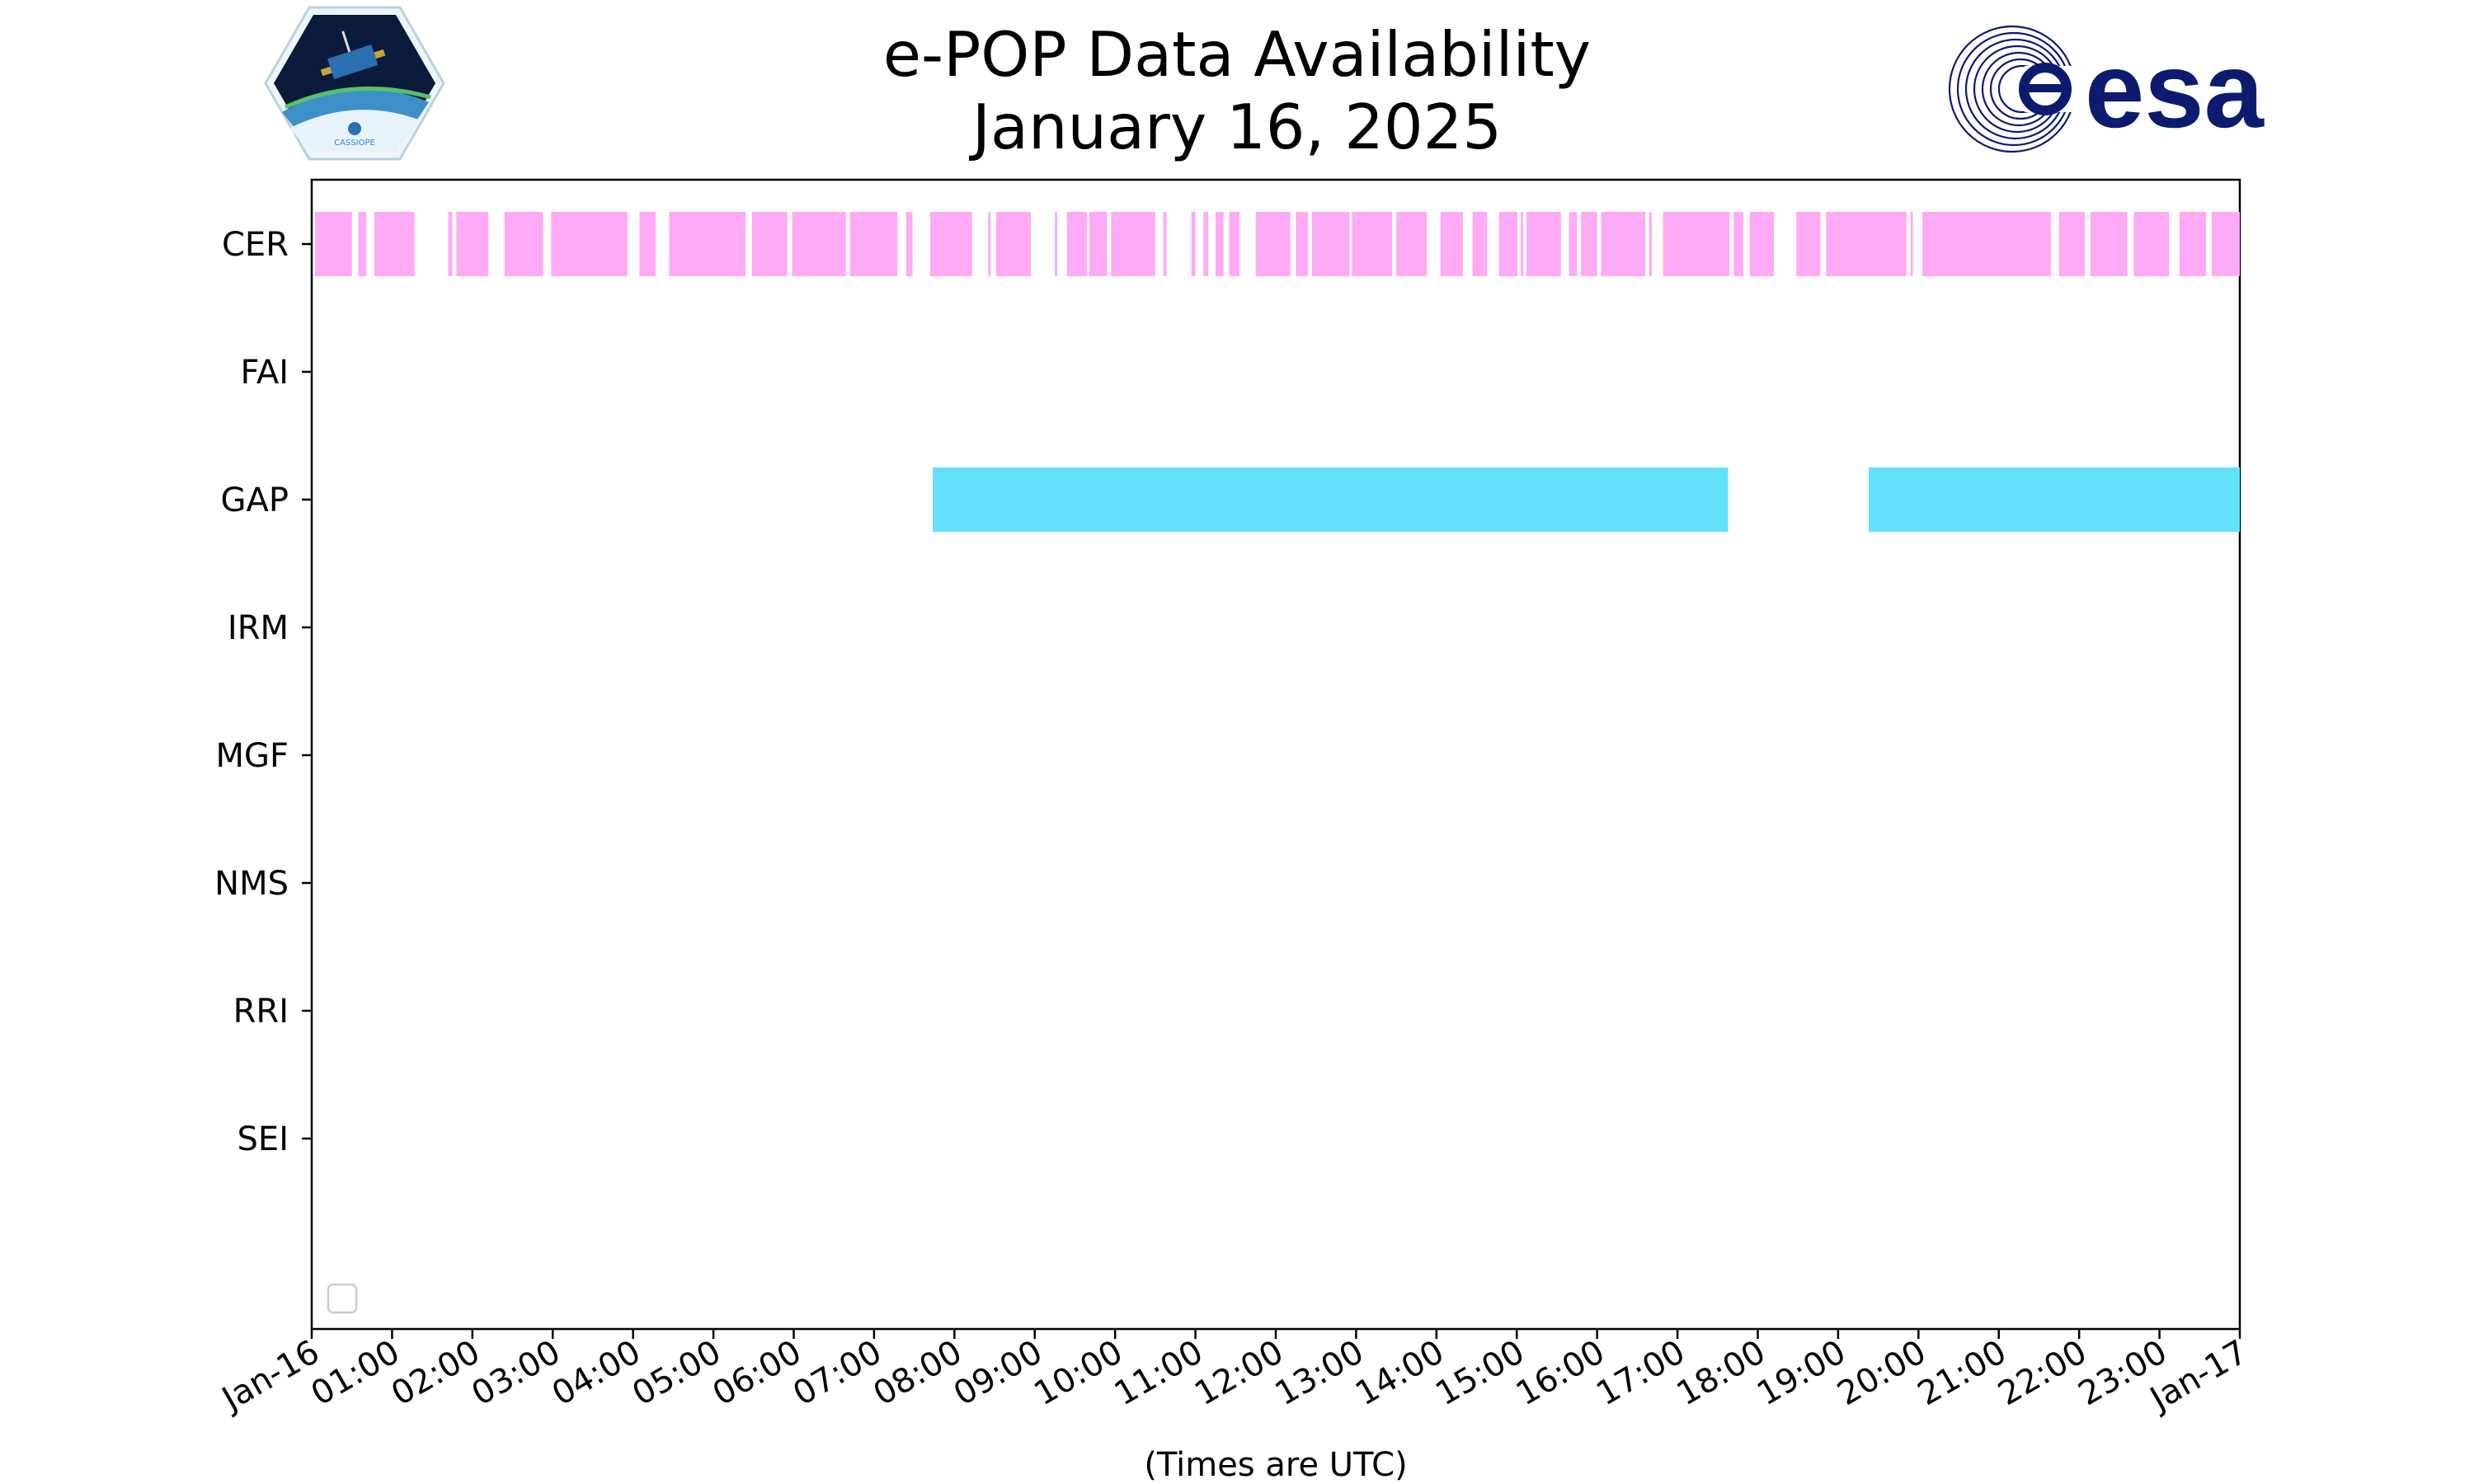 This screenshot has height=1484, width=2474. What do you see at coordinates (1078, 1373) in the screenshot?
I see `x-tick-label-10-00: 10:00` at bounding box center [1078, 1373].